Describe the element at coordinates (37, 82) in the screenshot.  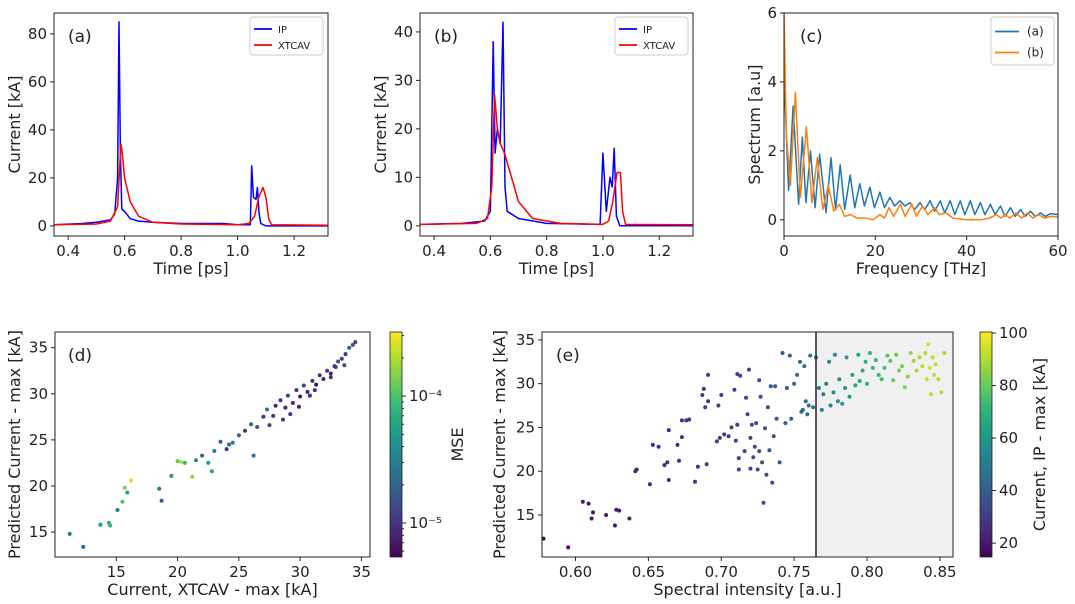
I see `y-tick-label: 60` at that location.